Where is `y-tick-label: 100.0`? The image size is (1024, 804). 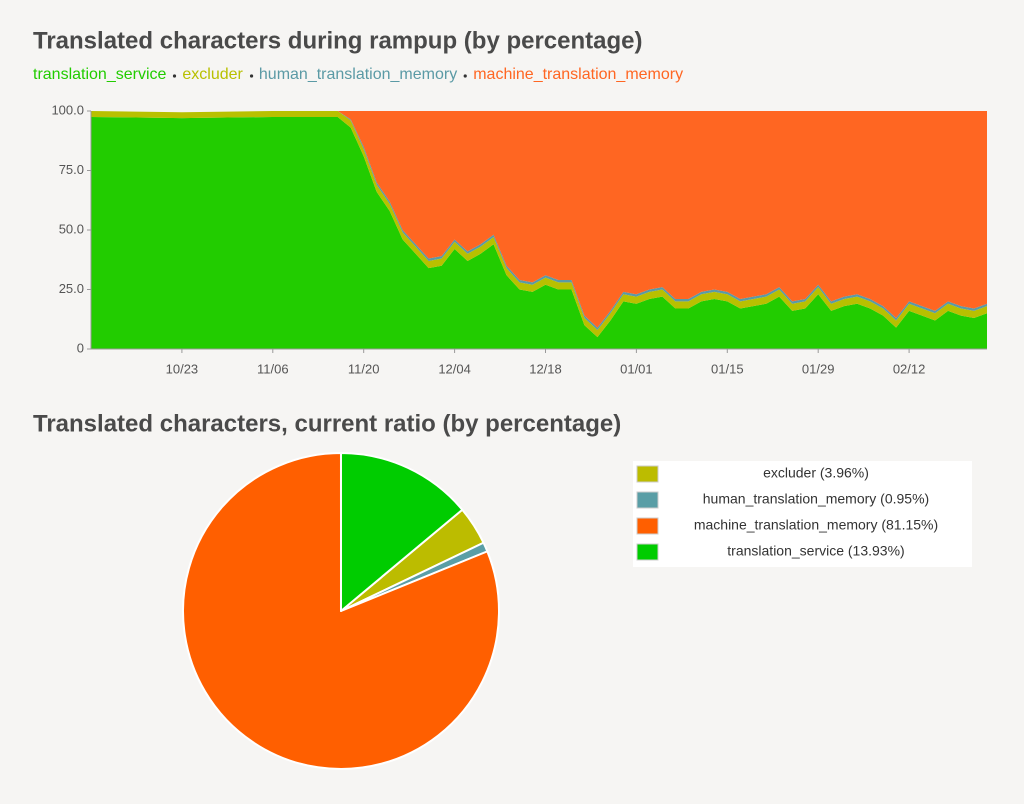 y-tick-label: 100.0 is located at coordinates (67, 109).